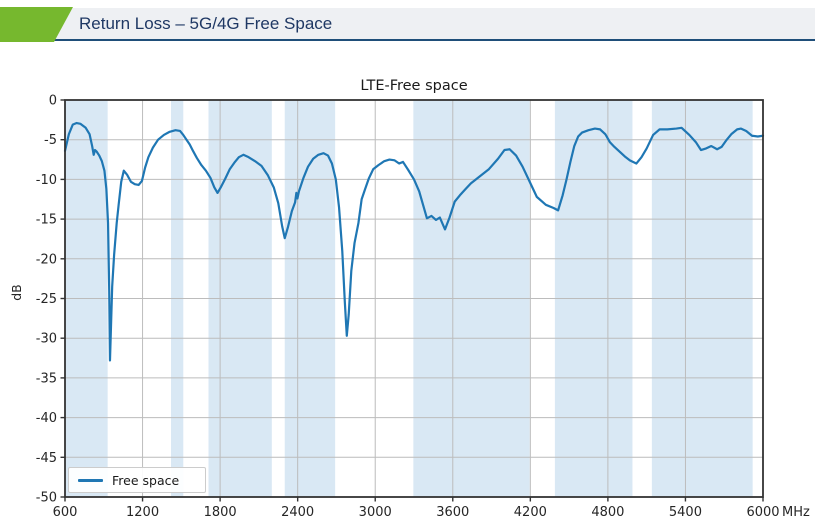  Describe the element at coordinates (46, 299) in the screenshot. I see `y-tick-label: -25` at that location.